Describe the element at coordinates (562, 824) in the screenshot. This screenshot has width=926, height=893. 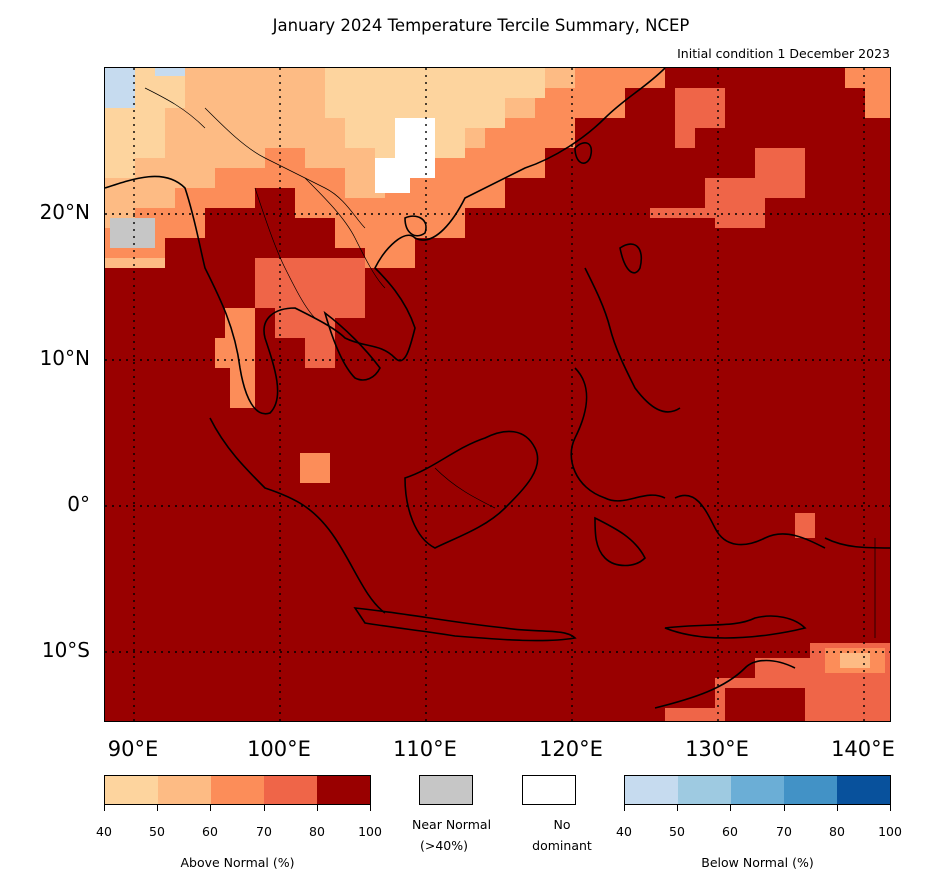
I see `no-dominant-label: No` at that location.